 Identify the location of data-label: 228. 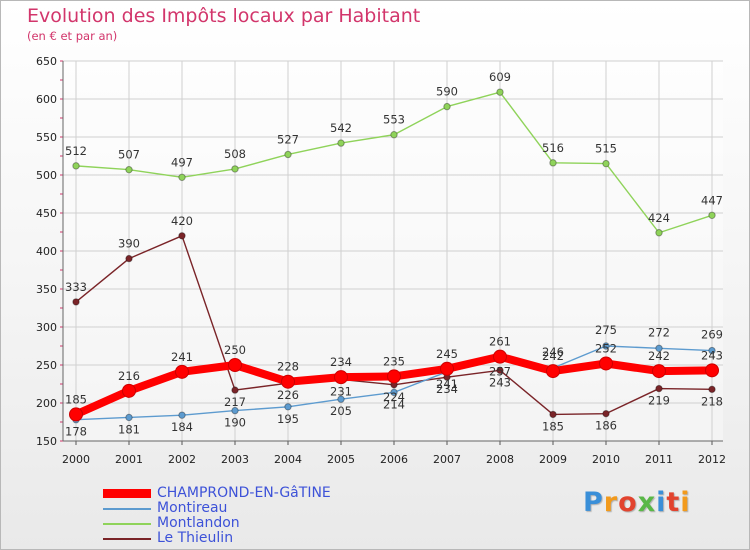
(288, 367).